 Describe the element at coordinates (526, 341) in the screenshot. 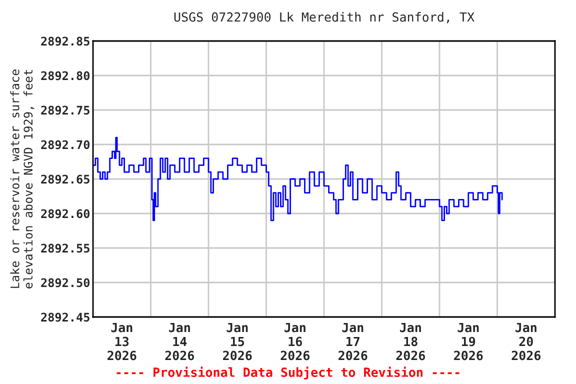

I see `x-tick-label: Jan 20 2026` at that location.